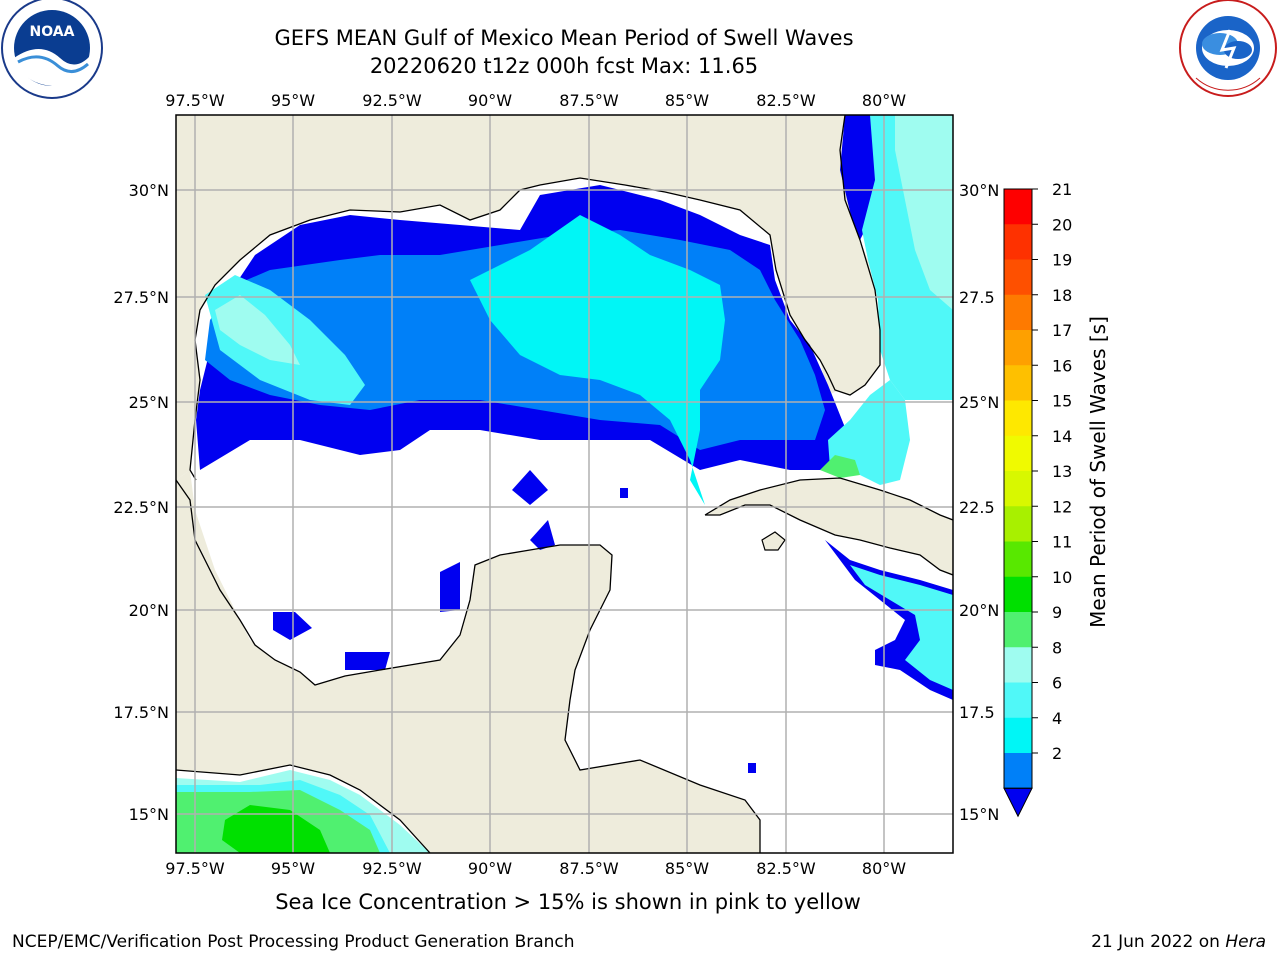  I want to click on colorbar-tick-label: 13, so click(1062, 471).